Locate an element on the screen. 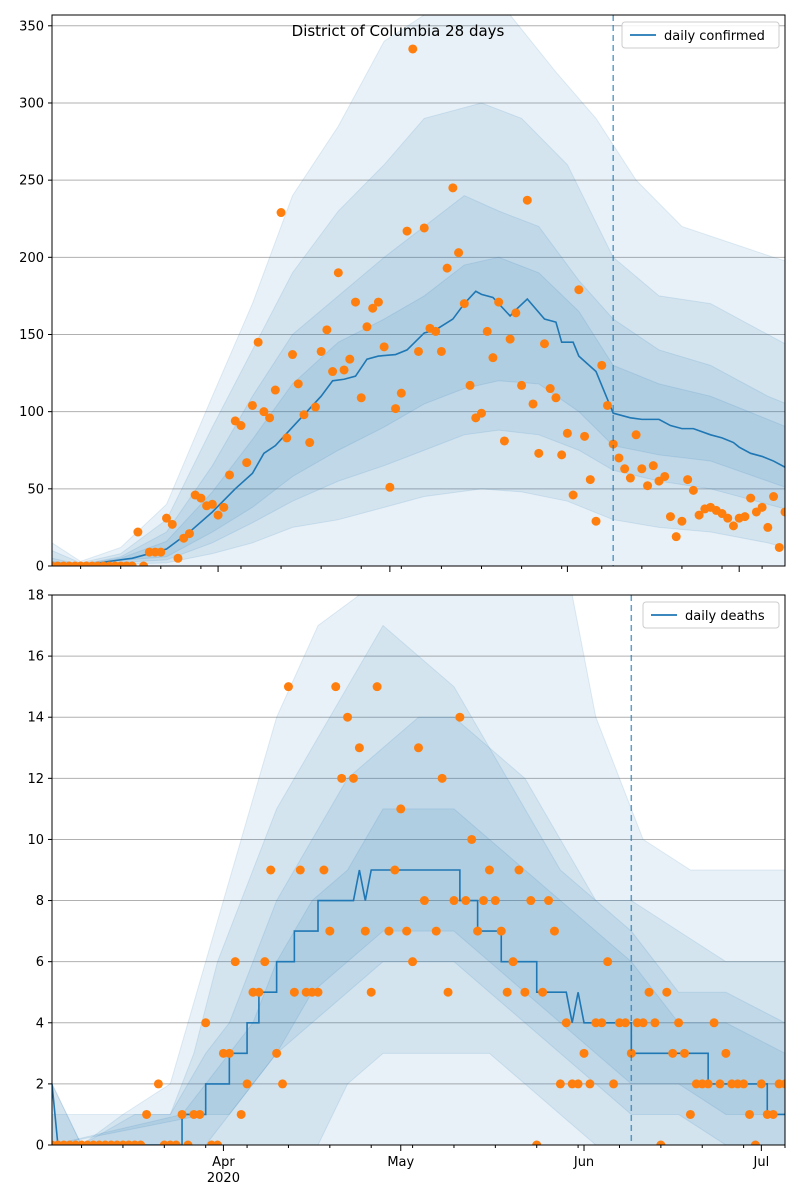 This screenshot has width=800, height=1204. y-tick-label: 18 is located at coordinates (35, 596).